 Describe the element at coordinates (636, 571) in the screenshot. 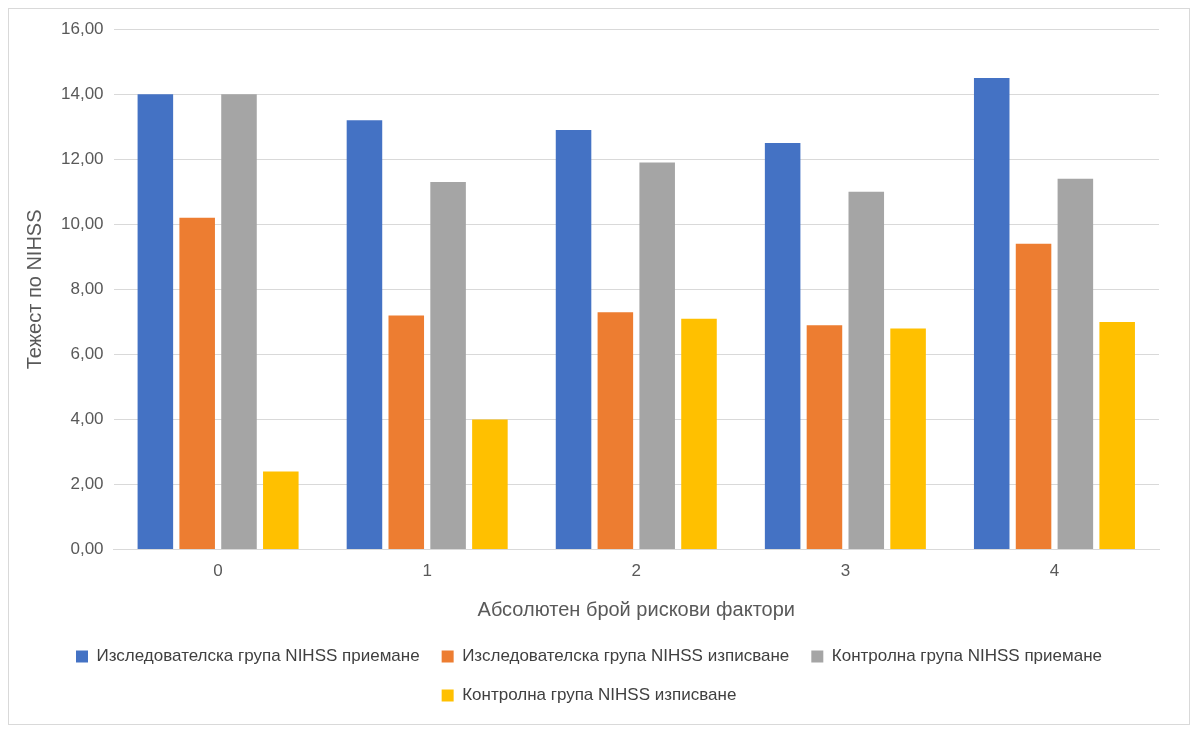

I see `x-tick-label: 2` at that location.